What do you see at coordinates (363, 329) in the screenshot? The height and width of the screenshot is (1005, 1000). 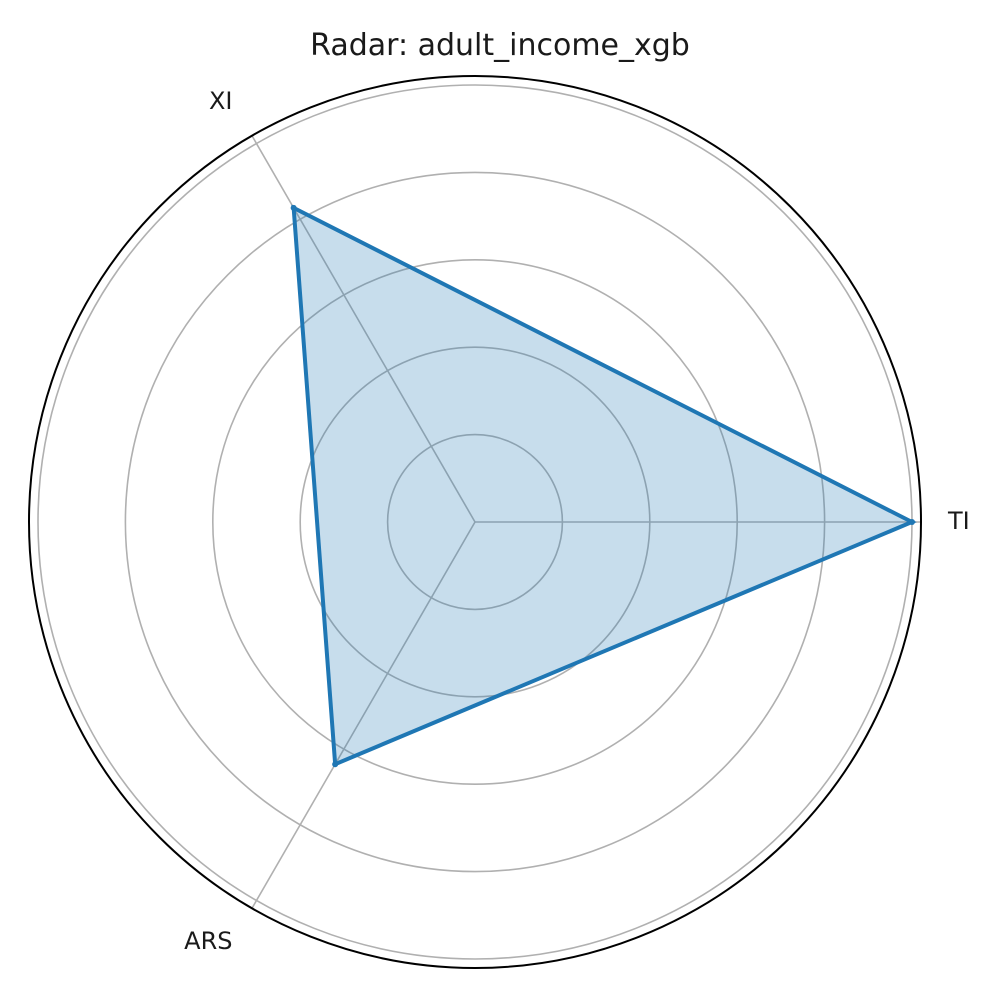 I see `spoke-xi` at bounding box center [363, 329].